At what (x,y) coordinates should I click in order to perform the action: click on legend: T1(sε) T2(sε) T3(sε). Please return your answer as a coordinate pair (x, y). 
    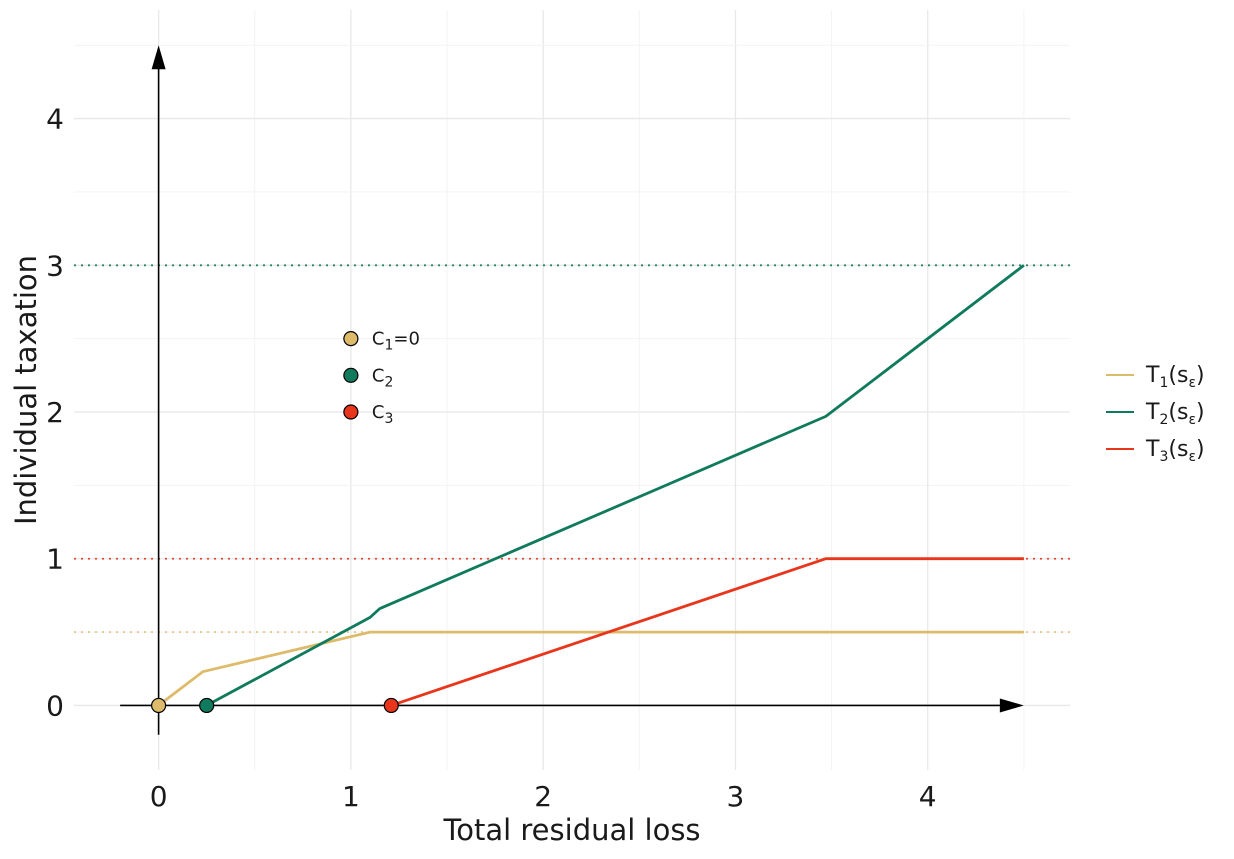
    Looking at the image, I should click on (1155, 414).